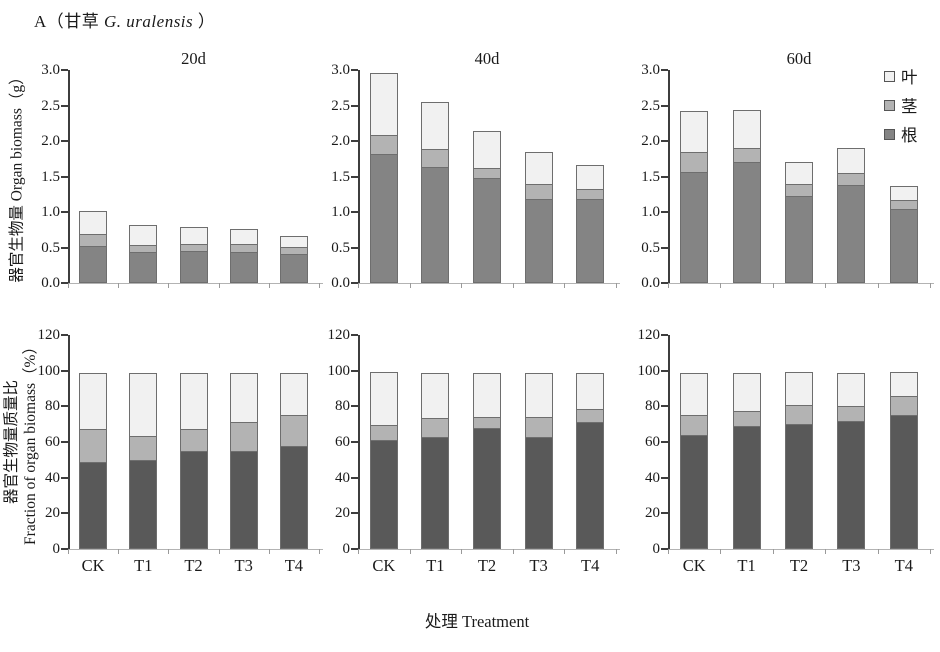  Describe the element at coordinates (124, 19) in the screenshot. I see `figure-title: A（甘草 G. uralensis ）` at that location.